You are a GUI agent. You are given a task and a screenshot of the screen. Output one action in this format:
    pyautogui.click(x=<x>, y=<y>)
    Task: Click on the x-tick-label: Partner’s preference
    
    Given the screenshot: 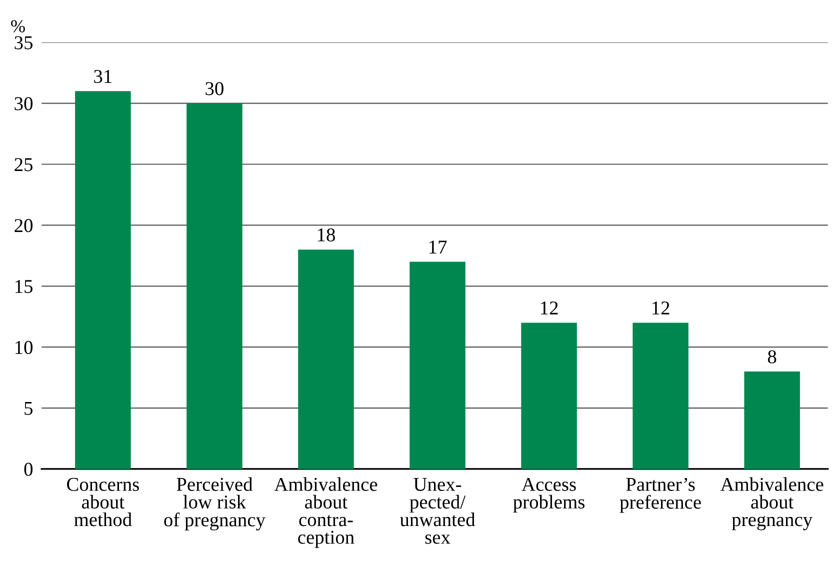 What is the action you would take?
    pyautogui.click(x=660, y=495)
    